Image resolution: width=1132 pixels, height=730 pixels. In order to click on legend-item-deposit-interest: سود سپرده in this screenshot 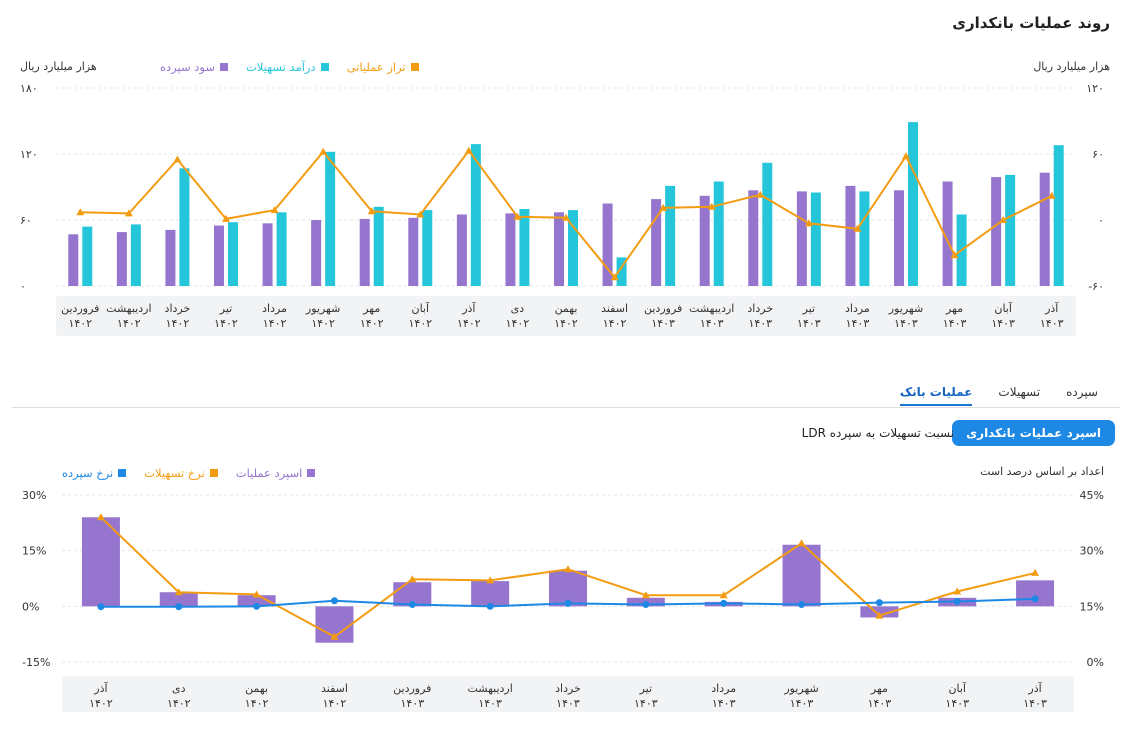, I will do `click(194, 67)`.